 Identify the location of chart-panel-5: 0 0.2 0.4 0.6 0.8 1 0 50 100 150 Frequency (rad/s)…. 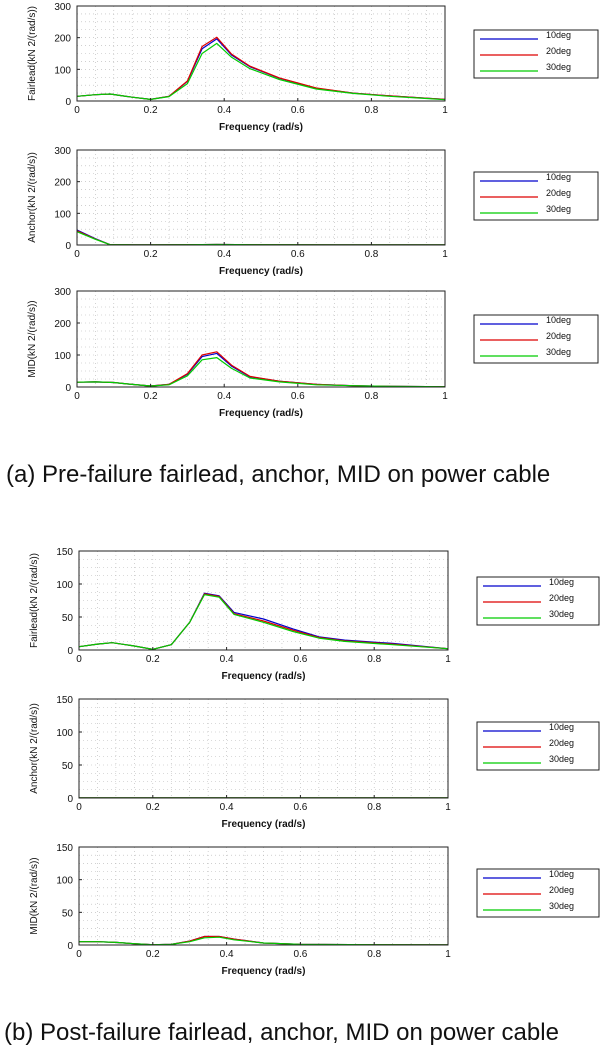
(314, 762).